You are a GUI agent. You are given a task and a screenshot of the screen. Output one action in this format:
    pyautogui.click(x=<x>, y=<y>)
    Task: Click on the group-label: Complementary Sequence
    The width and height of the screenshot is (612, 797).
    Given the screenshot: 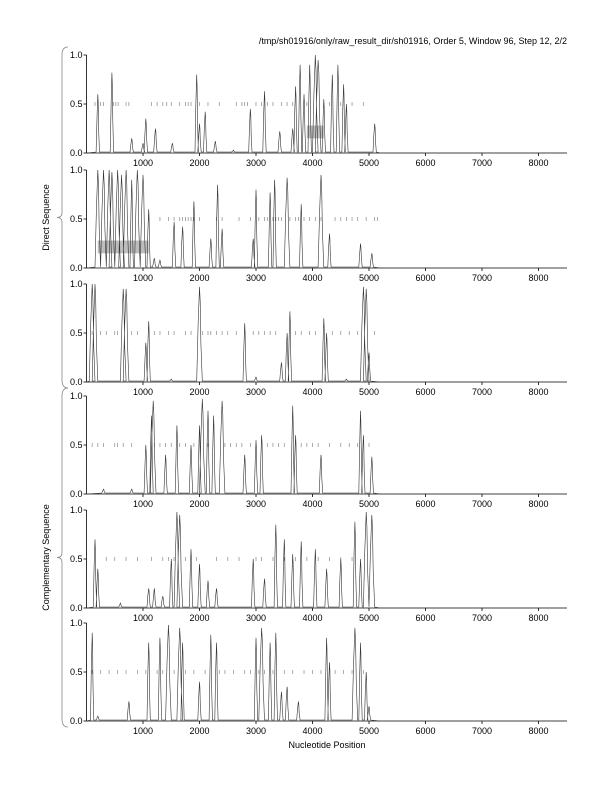 What is the action you would take?
    pyautogui.click(x=46, y=557)
    